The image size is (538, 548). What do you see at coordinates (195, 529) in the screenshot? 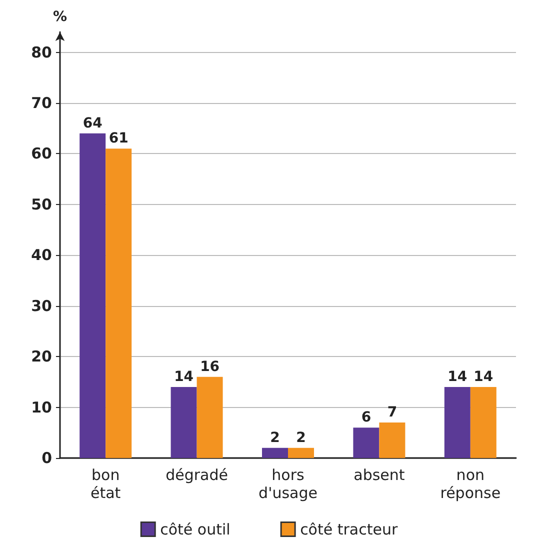
I see `legend-label: côté outil` at bounding box center [195, 529].